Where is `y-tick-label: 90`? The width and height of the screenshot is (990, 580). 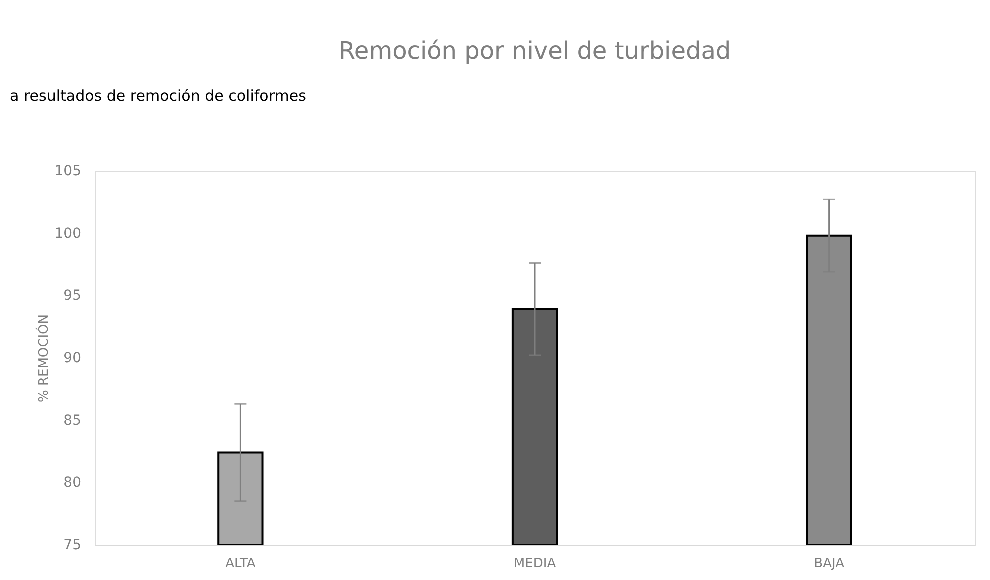 y-tick-label: 90 is located at coordinates (73, 358).